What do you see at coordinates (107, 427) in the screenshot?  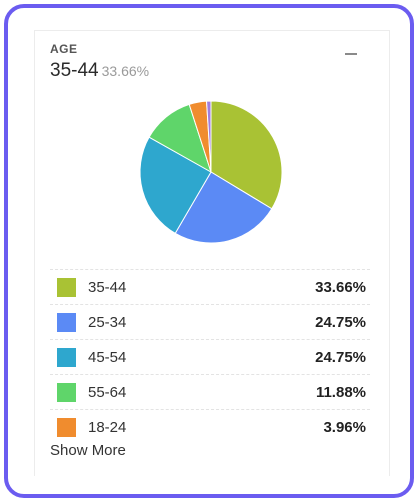 I see `legend-label: 18-24` at bounding box center [107, 427].